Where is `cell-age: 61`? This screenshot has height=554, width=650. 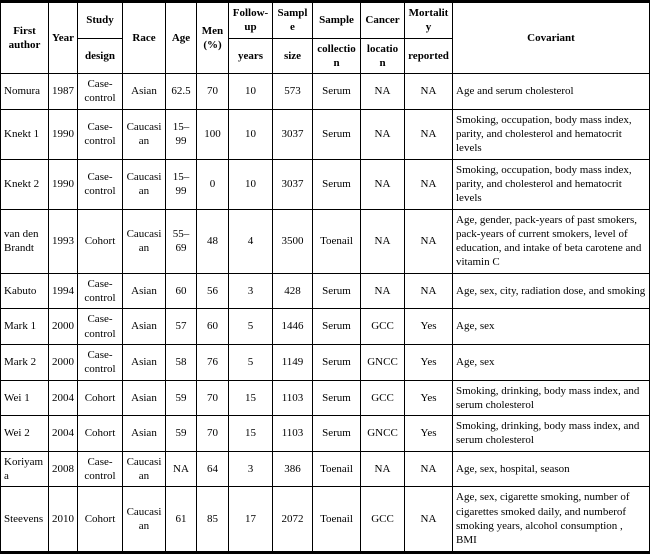 cell-age: 61 is located at coordinates (181, 519).